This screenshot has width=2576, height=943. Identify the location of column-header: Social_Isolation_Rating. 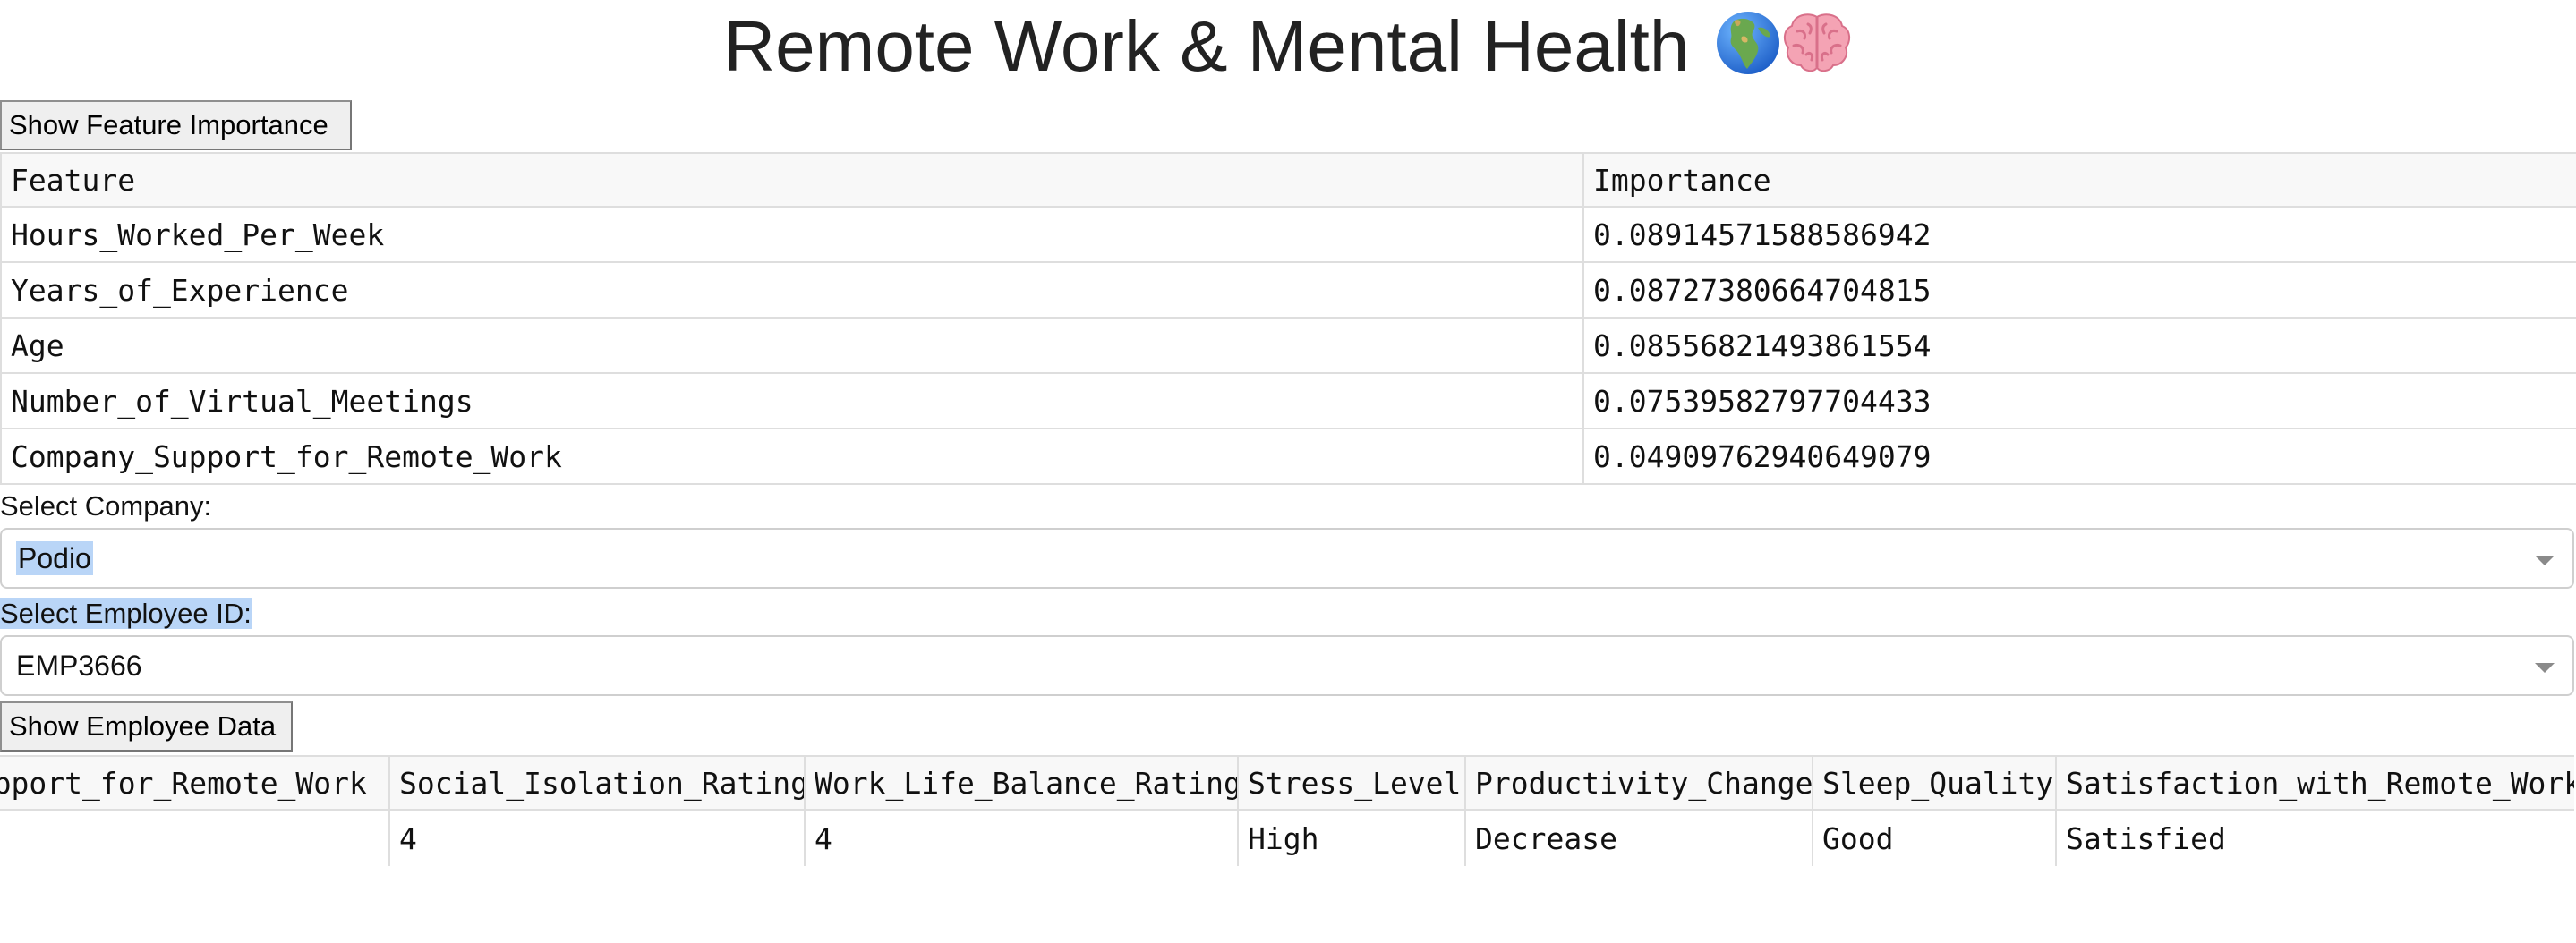
(597, 783).